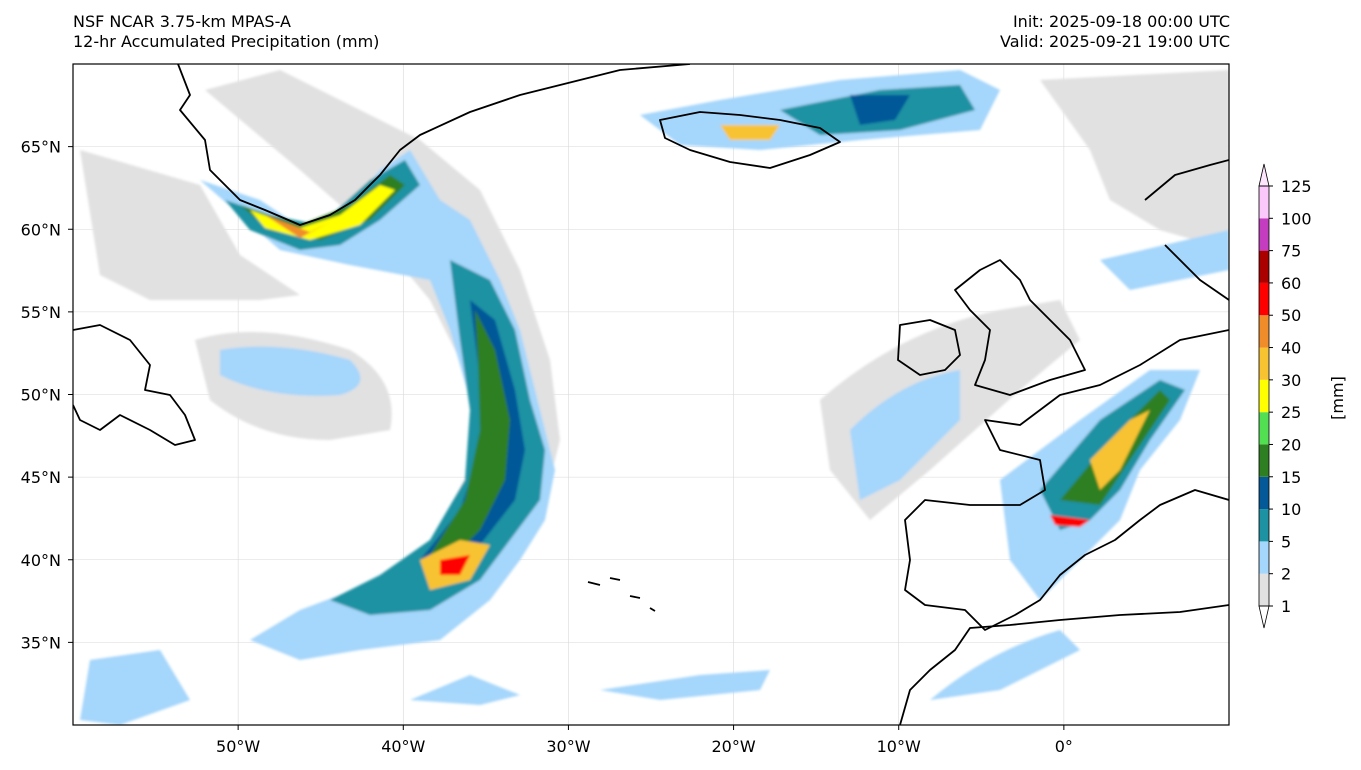  Describe the element at coordinates (226, 41) in the screenshot. I see `field-title: 12-hr Accumulated Precipitation (mm)` at that location.